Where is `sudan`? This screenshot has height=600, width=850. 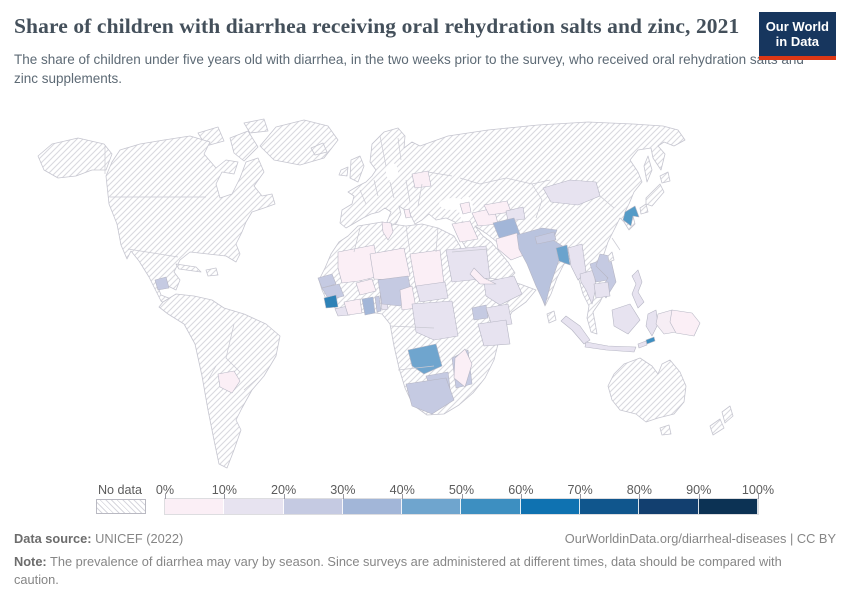
sudan is located at coordinates (468, 264).